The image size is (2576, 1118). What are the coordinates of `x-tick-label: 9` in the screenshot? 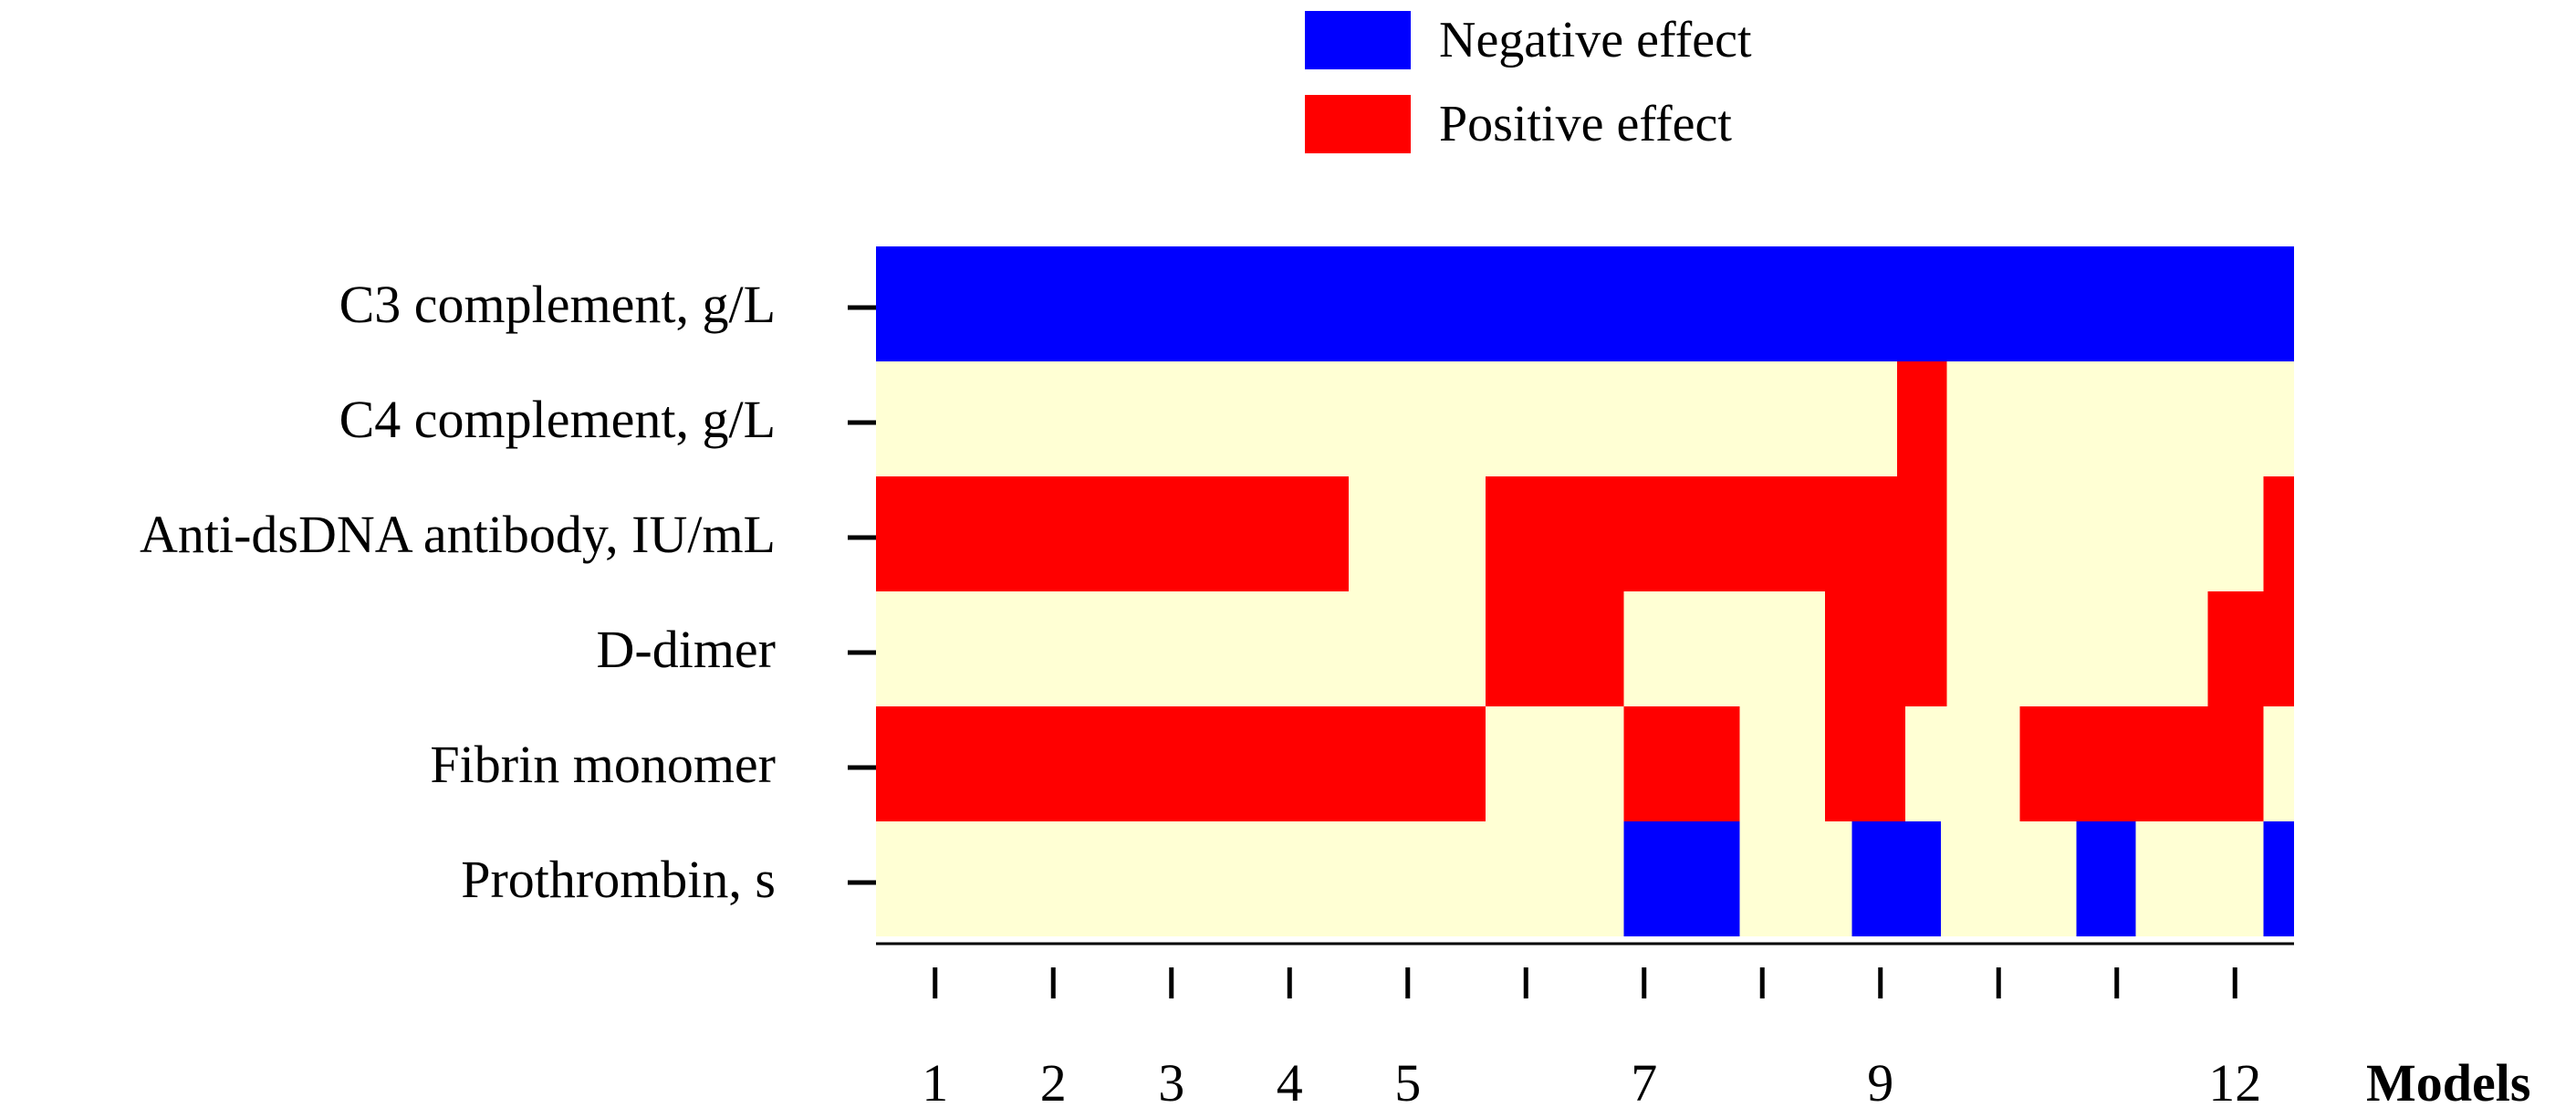 It's located at (1880, 1083).